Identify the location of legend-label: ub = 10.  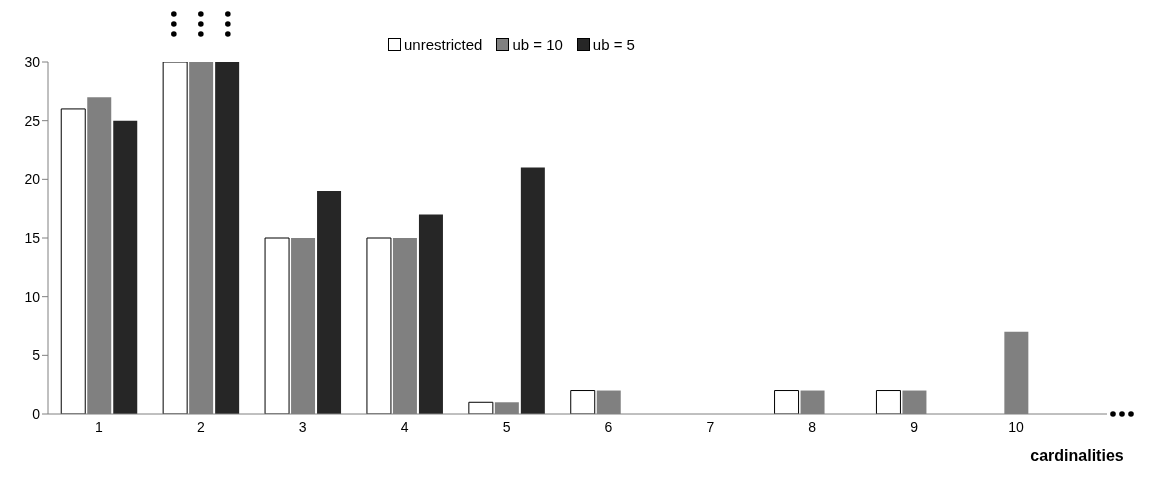
(537, 44).